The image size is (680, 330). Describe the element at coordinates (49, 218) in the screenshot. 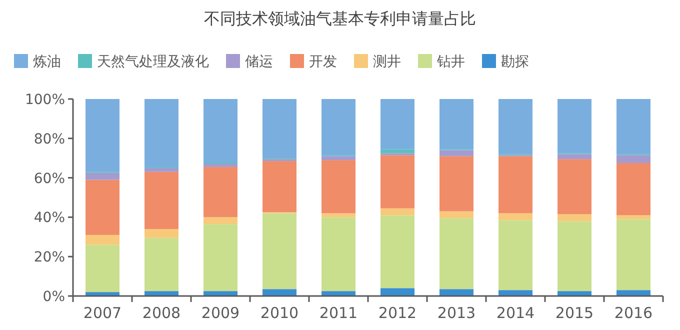

I see `y-tick-label: 40%` at that location.